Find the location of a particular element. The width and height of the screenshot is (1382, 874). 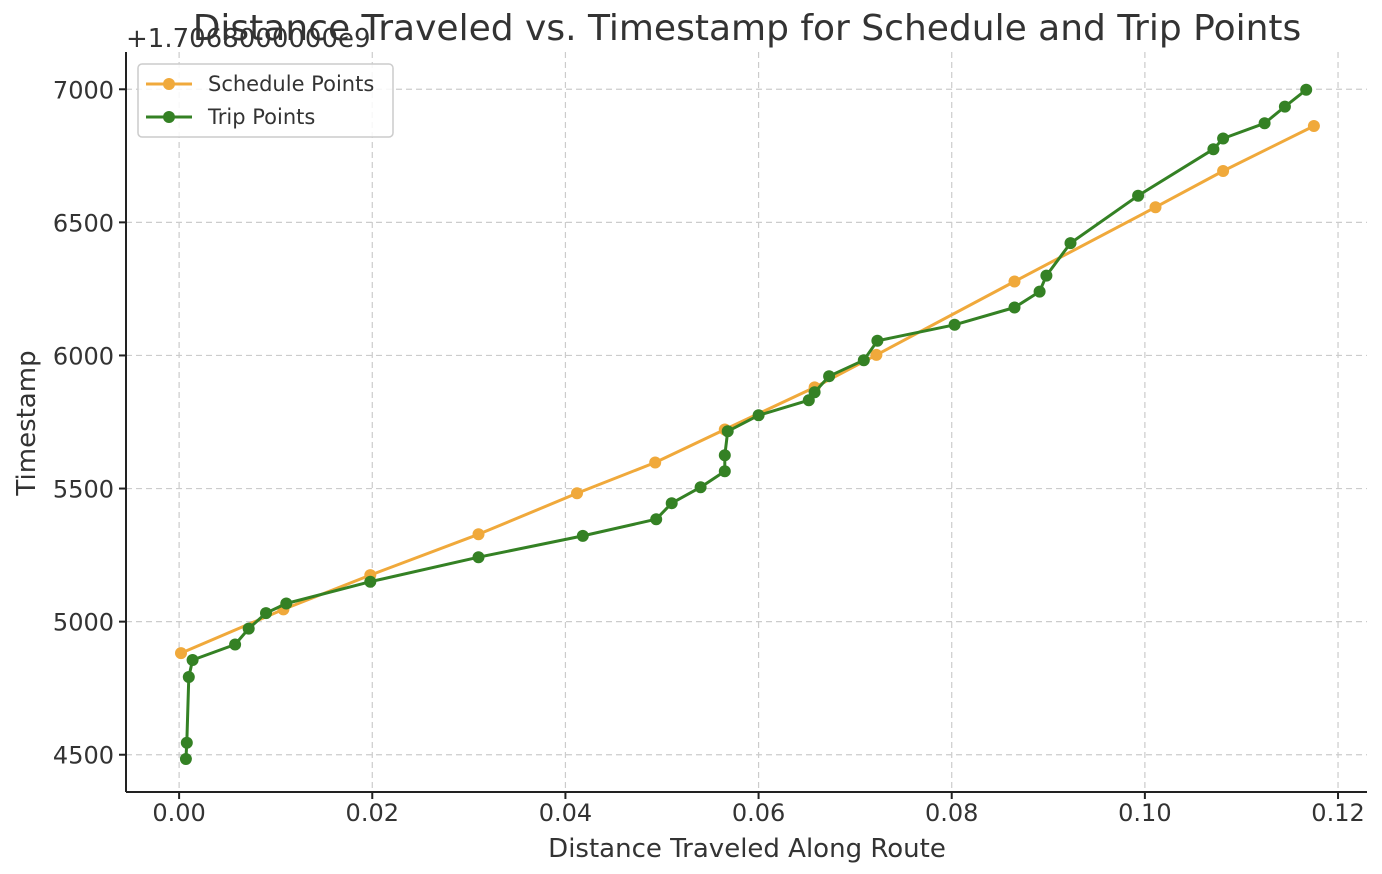

y-tick-label: 7000 is located at coordinates (83, 90).